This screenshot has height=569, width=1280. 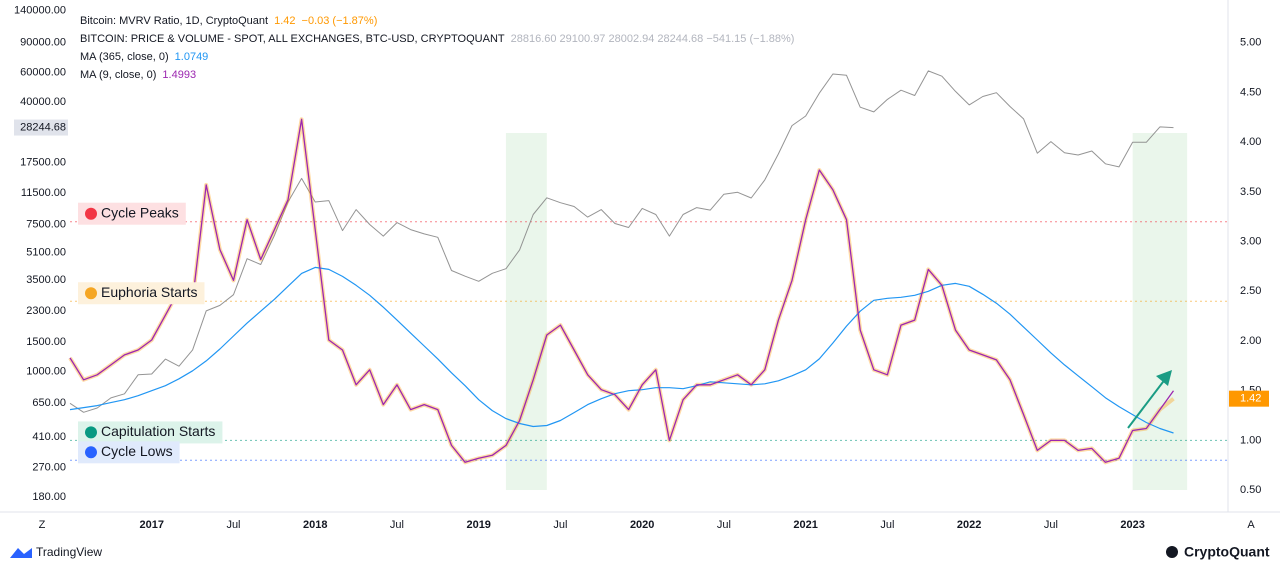 What do you see at coordinates (1251, 525) in the screenshot?
I see `auto-button: A` at bounding box center [1251, 525].